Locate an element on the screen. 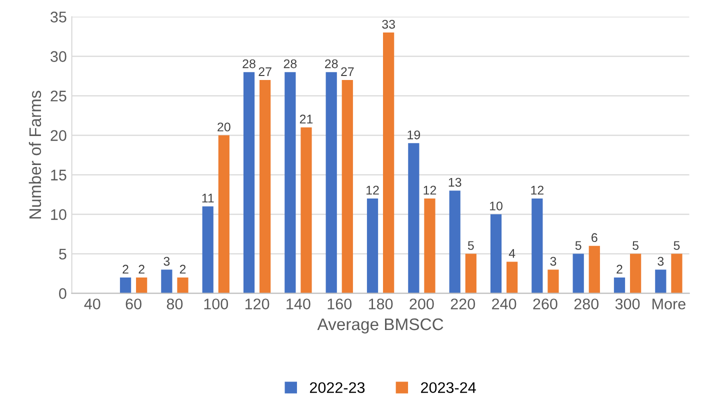  x-tick-label: 160 is located at coordinates (340, 304).